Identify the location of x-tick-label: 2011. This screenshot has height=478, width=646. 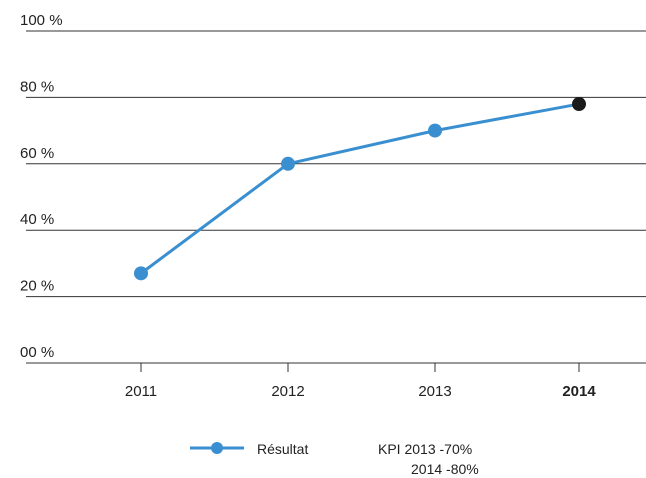
(141, 391).